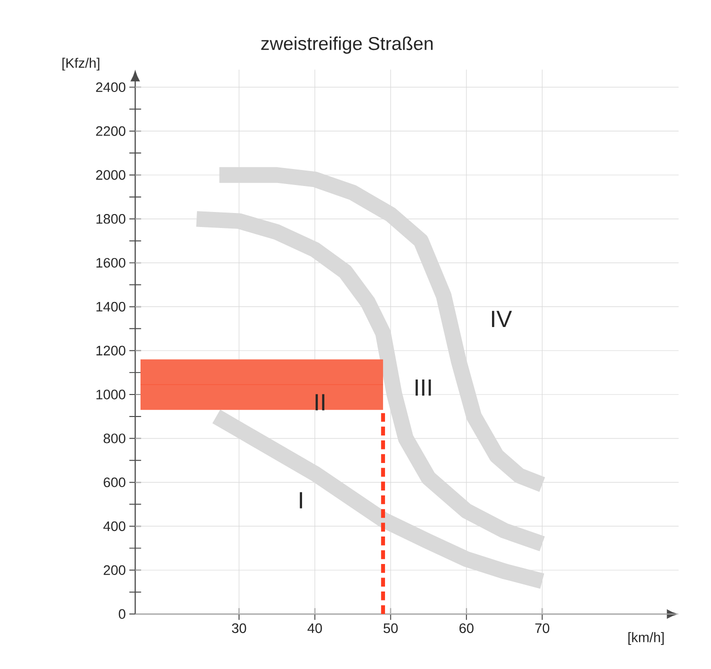  I want to click on y-tick-label: 1400, so click(111, 307).